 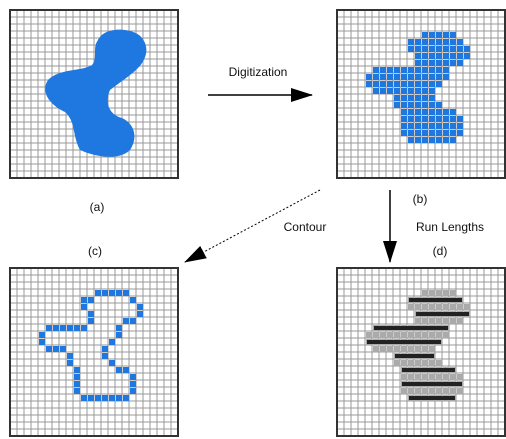 I want to click on label-a: (a), so click(x=97, y=207).